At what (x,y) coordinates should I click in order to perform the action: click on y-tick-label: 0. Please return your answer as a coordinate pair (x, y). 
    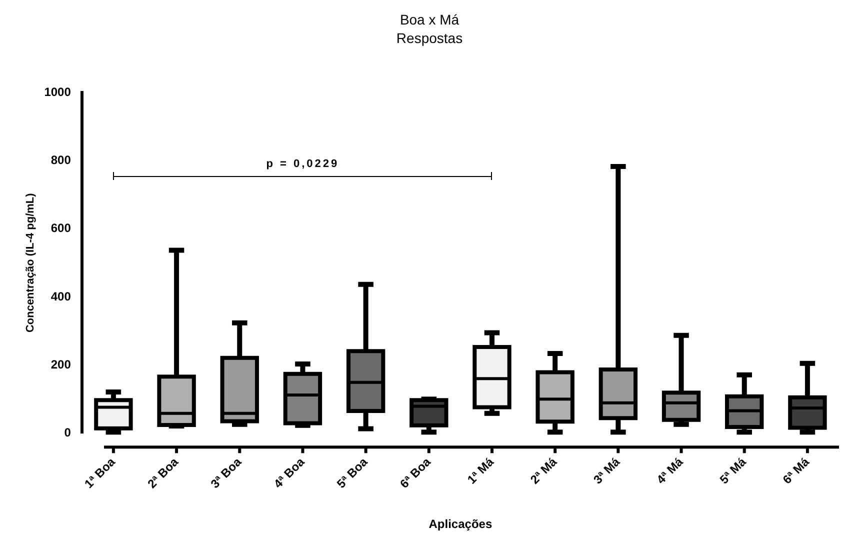
    Looking at the image, I should click on (68, 432).